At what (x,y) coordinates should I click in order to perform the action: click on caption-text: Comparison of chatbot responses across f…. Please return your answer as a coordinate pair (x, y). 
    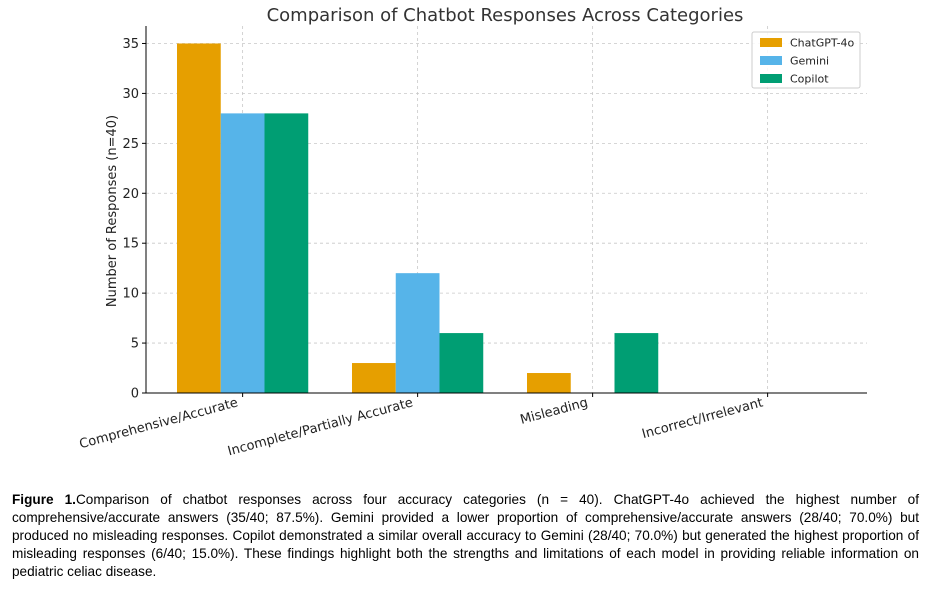
    Looking at the image, I should click on (465, 535).